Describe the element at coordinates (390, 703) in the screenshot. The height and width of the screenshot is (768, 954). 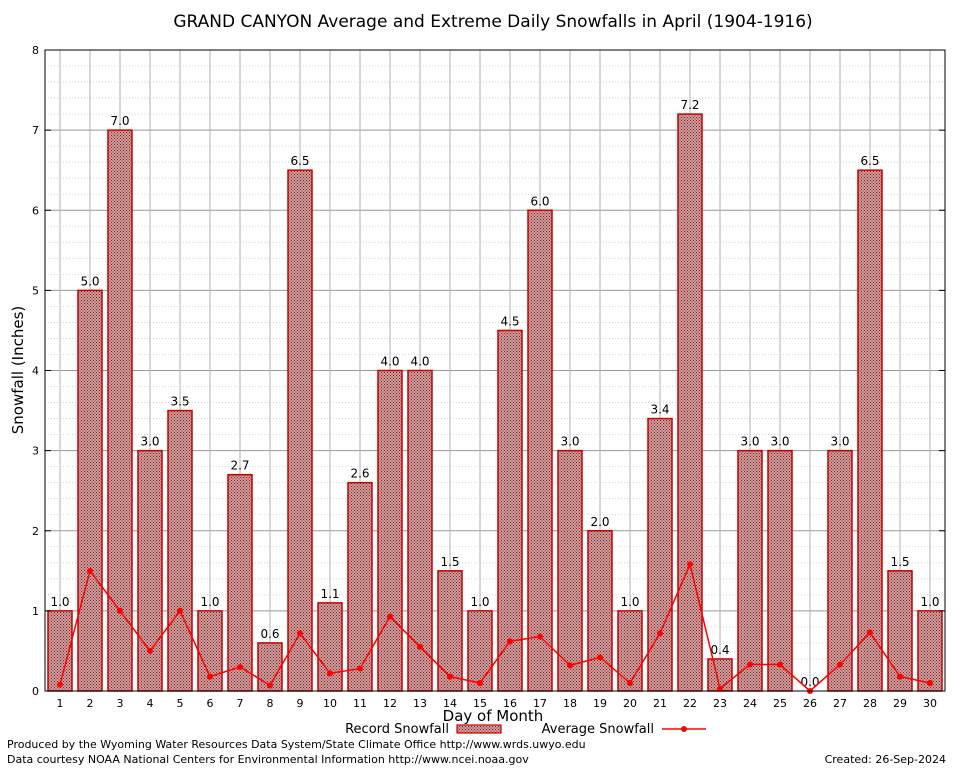
I see `x-tick-label: 12` at that location.